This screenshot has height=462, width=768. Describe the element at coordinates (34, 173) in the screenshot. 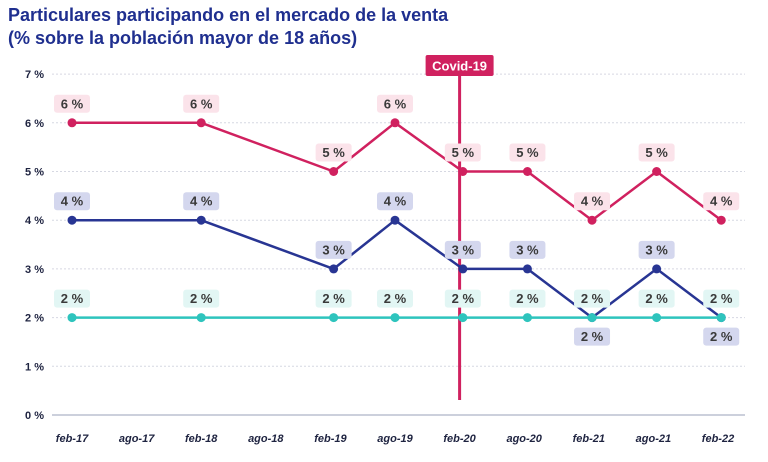

I see `y-tick-label: 5 %` at that location.